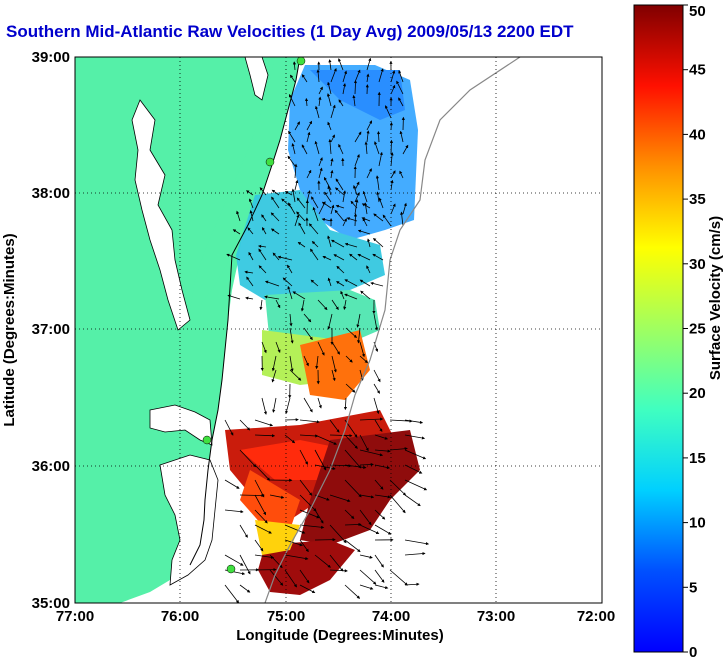  Describe the element at coordinates (658, 328) in the screenshot. I see `colorbar-gradient` at that location.